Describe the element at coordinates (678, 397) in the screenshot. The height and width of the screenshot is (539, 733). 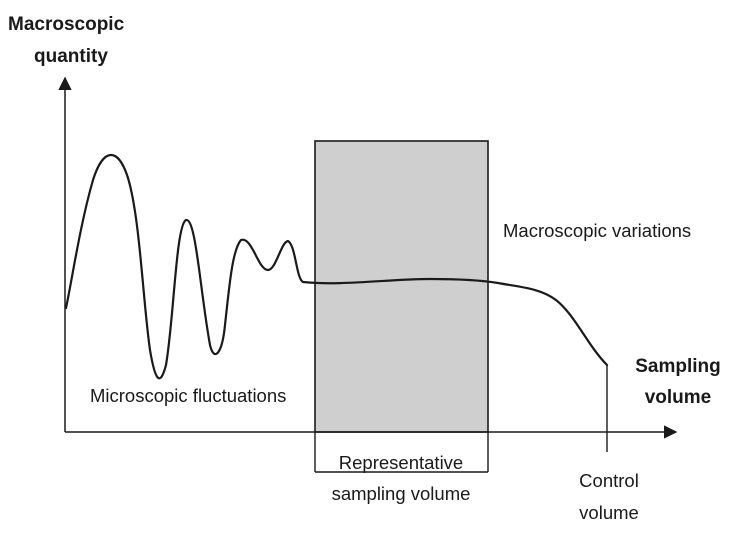
I see `x-axis-label-line2: volume` at that location.